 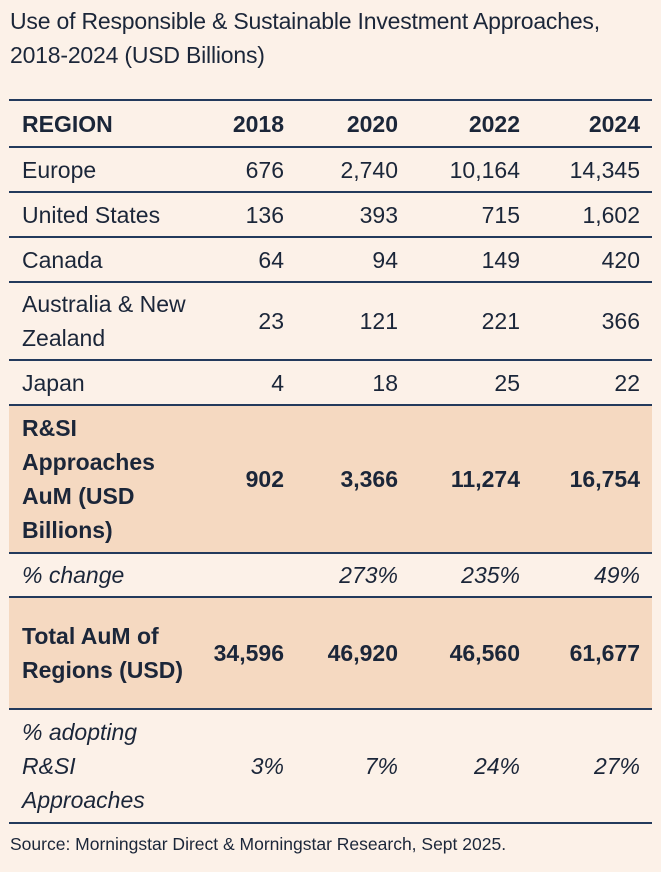 What do you see at coordinates (264, 479) in the screenshot?
I see `value-2018: 902` at bounding box center [264, 479].